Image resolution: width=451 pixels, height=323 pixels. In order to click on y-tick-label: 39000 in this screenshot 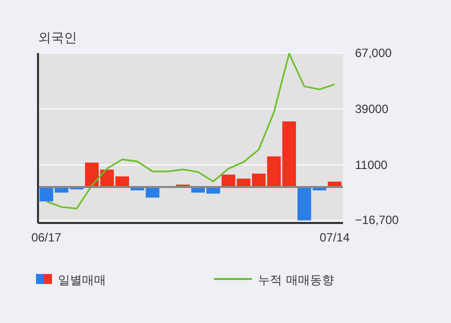, I will do `click(372, 109)`.